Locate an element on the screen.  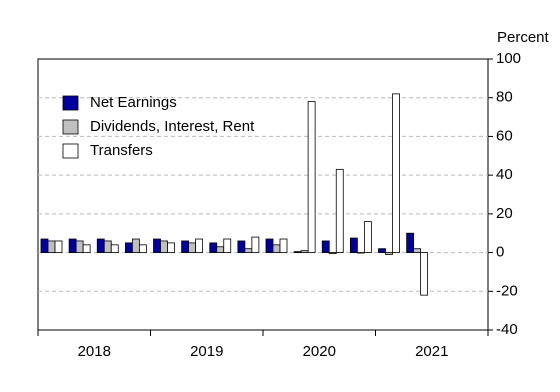
y-axis-title: Percent is located at coordinates (523, 37).